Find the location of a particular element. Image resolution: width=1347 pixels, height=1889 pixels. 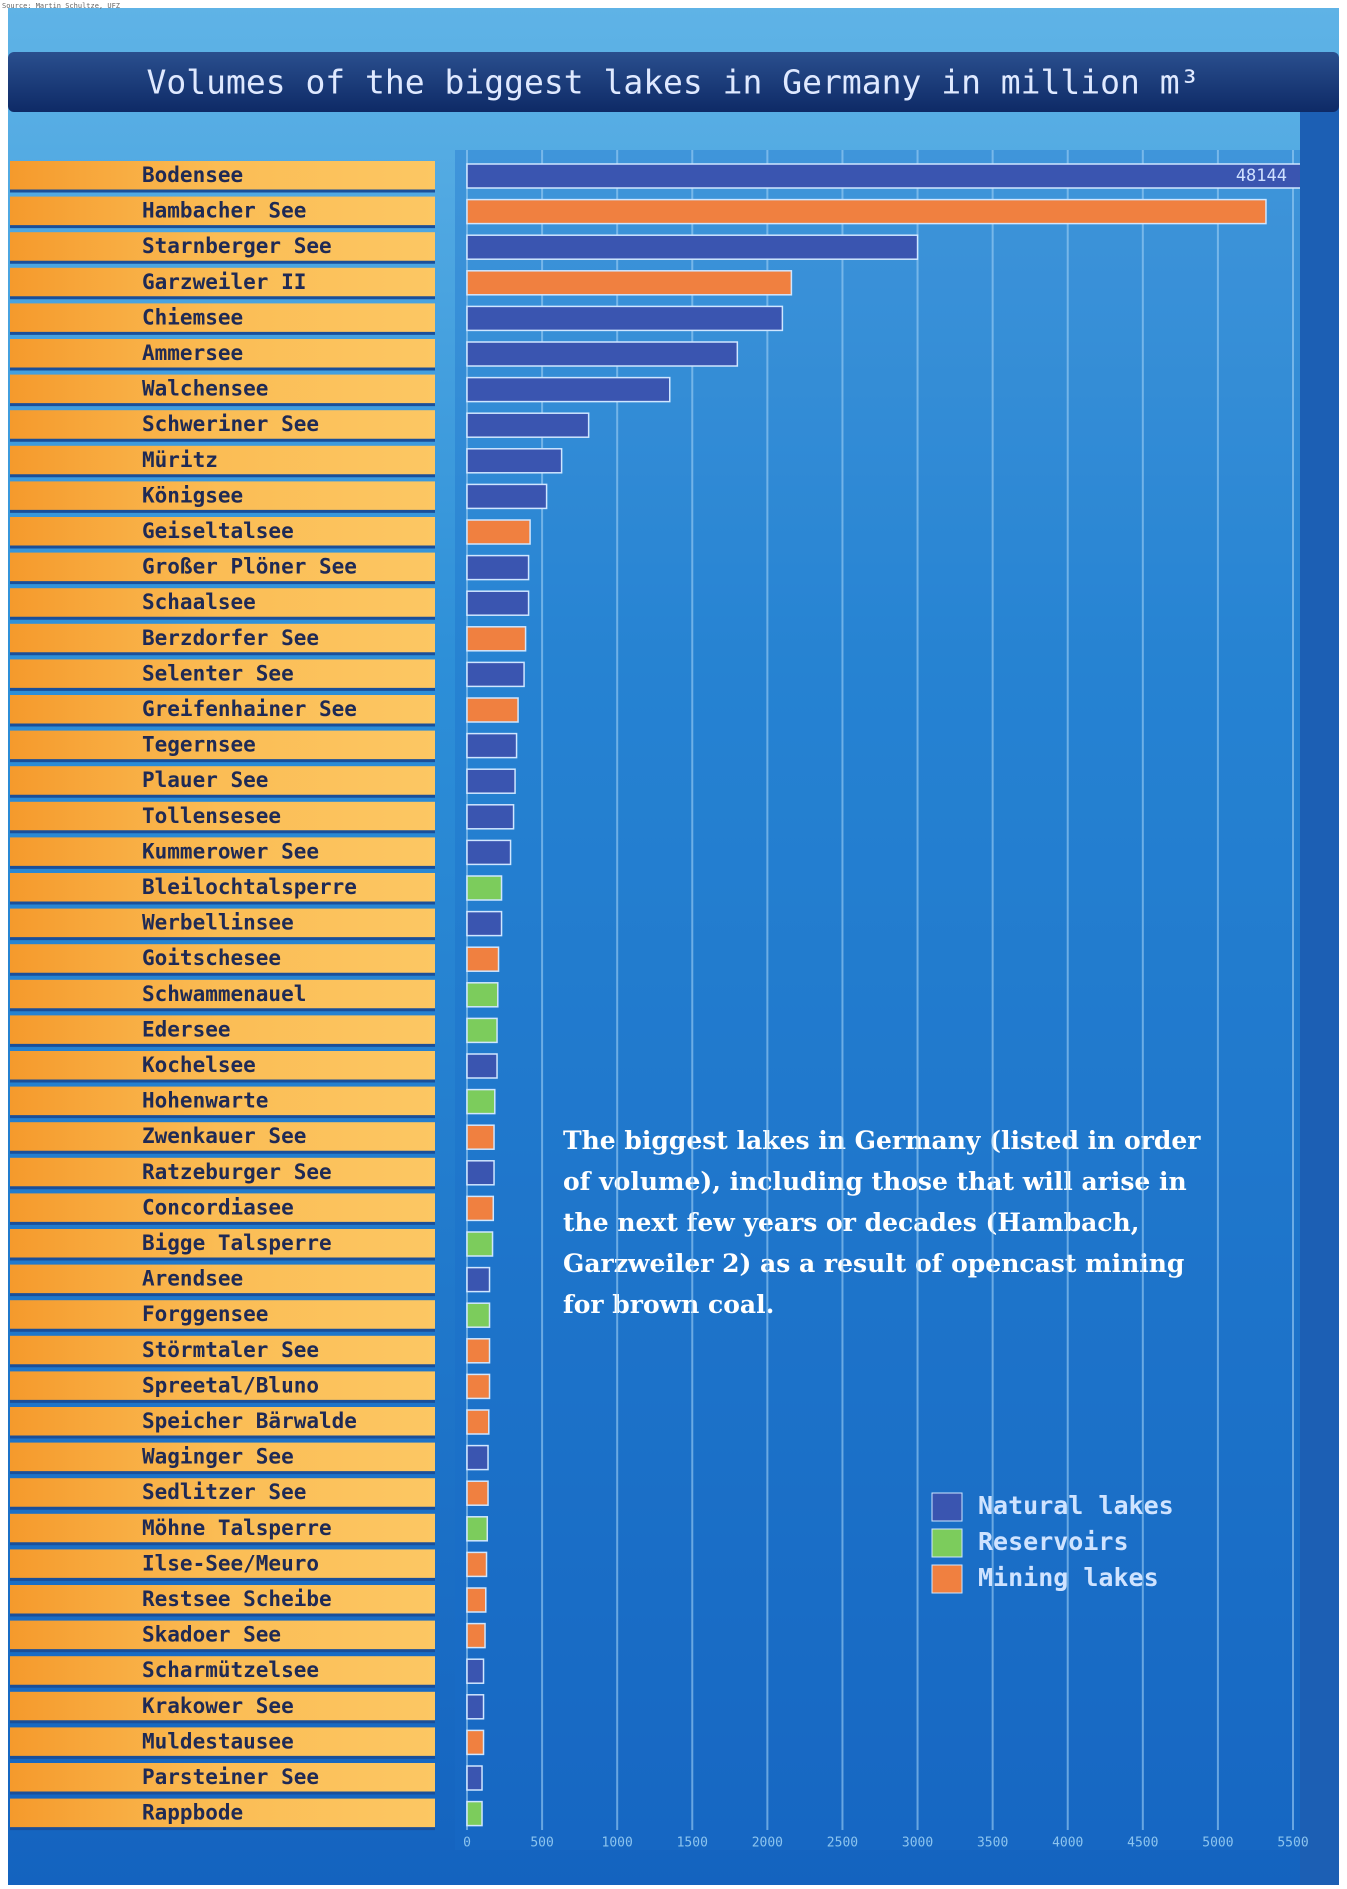

y-tick-label: Goitschesee is located at coordinates (211, 958).